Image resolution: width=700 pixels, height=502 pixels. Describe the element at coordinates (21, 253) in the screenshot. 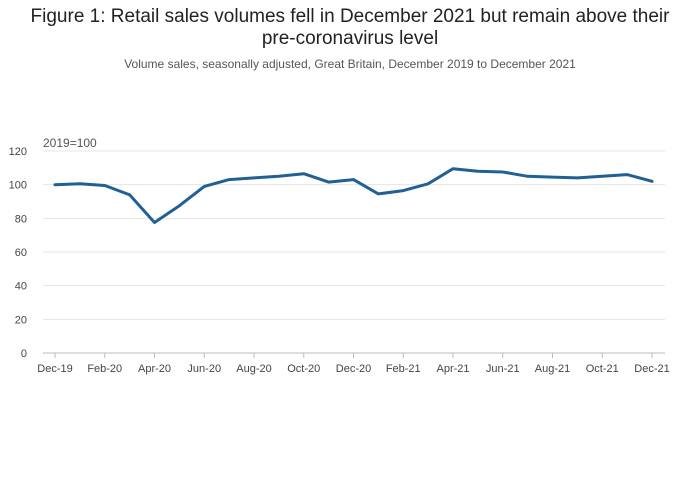

I see `y-tick-label: 60` at that location.